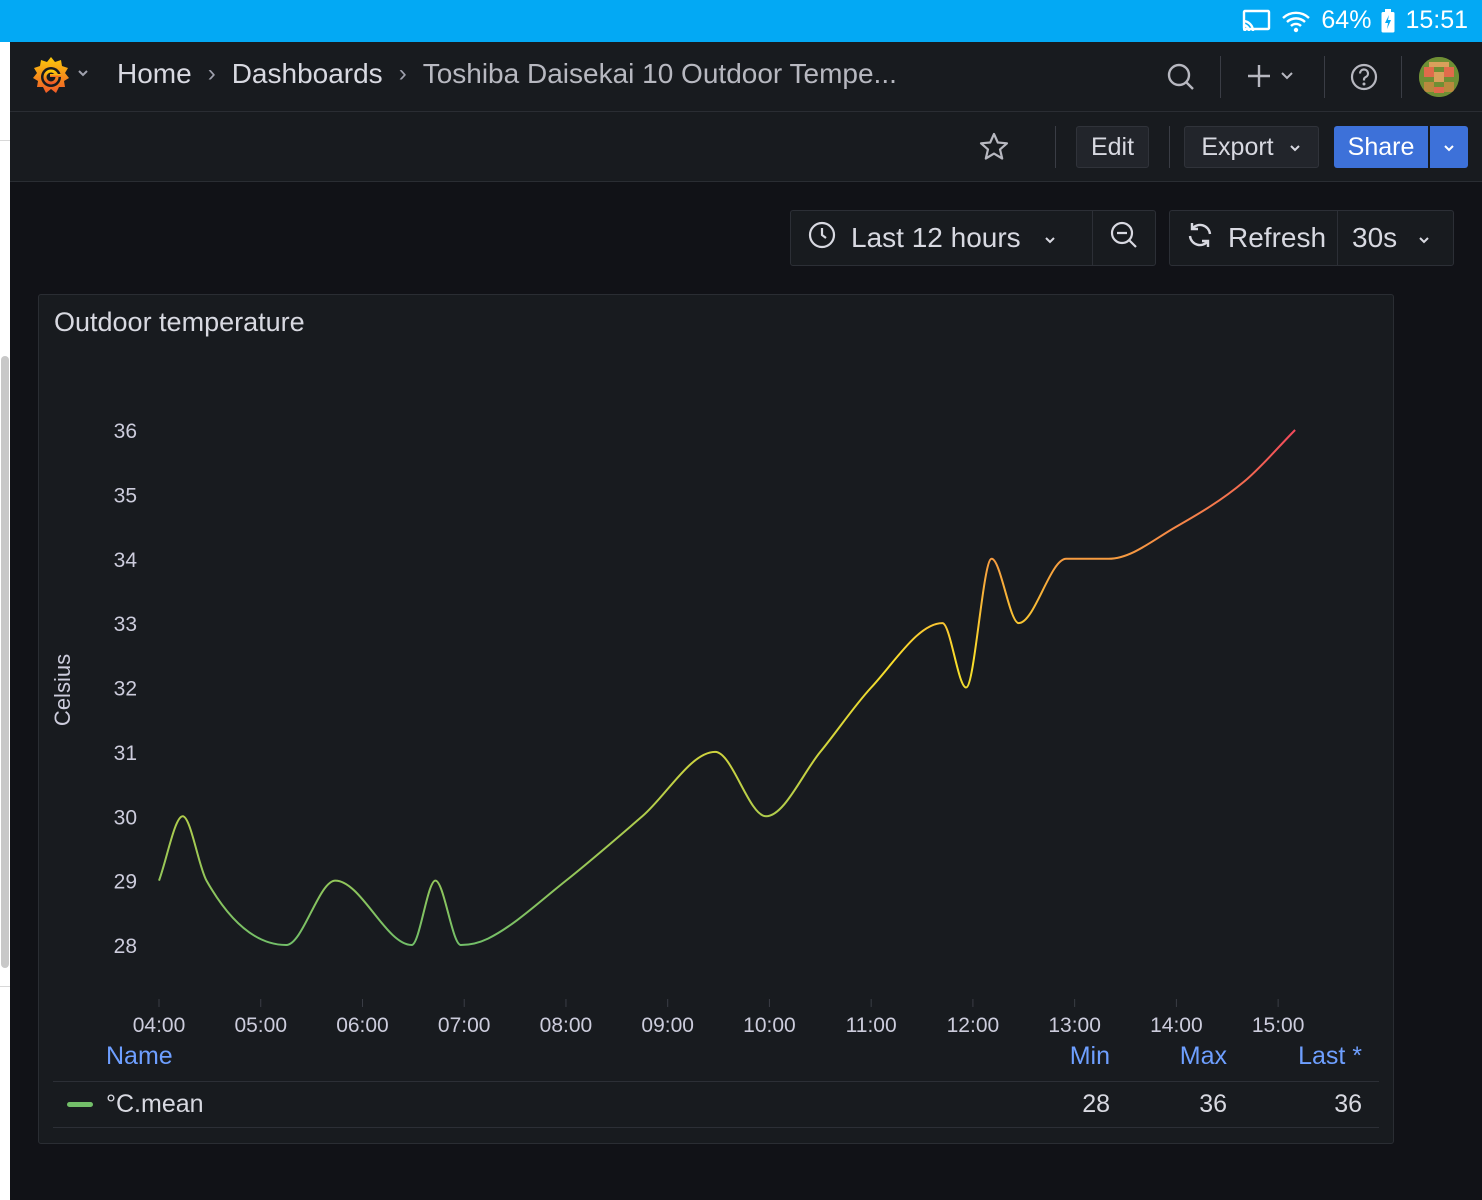 The width and height of the screenshot is (1482, 1200). Describe the element at coordinates (125, 753) in the screenshot. I see `y-tick-label: 31` at that location.